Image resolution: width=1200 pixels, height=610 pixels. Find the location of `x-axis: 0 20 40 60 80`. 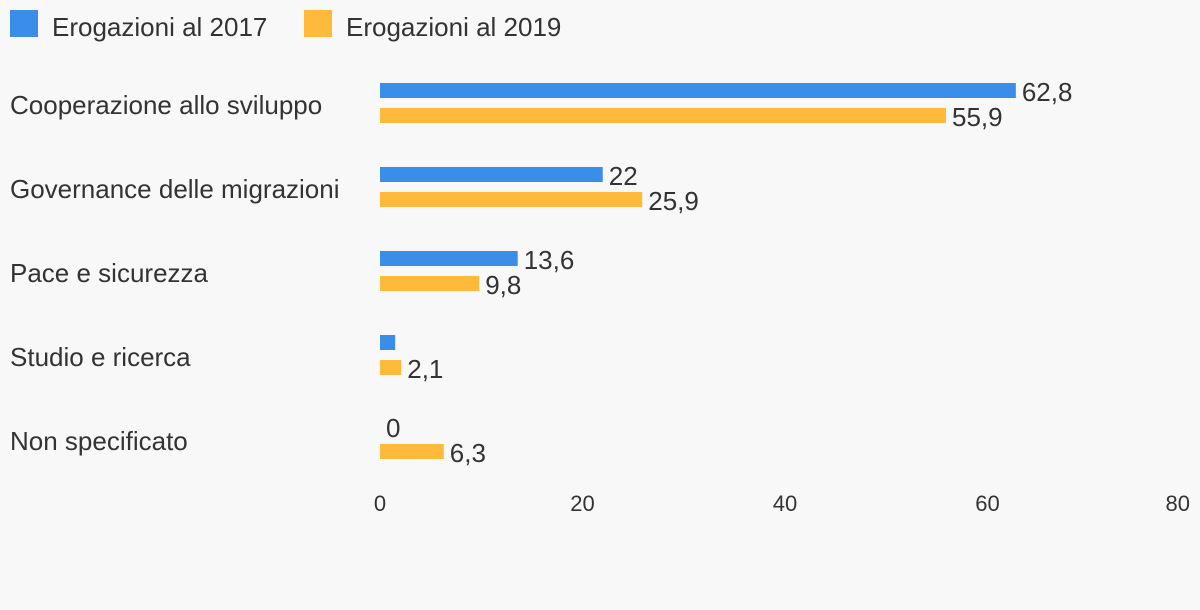

x-axis: 0 20 40 60 80 is located at coordinates (782, 503).